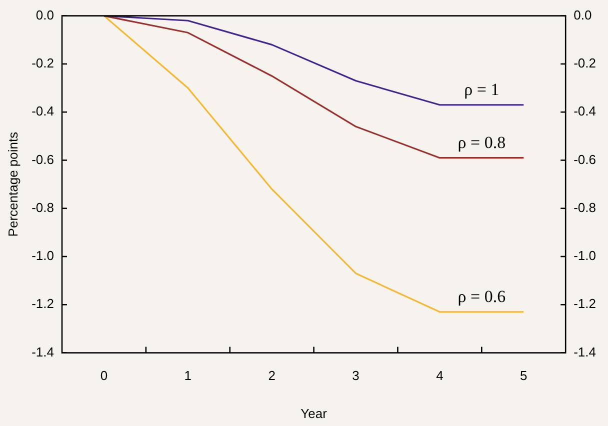 This screenshot has width=608, height=426. I want to click on x-axis-title: Year, so click(314, 413).